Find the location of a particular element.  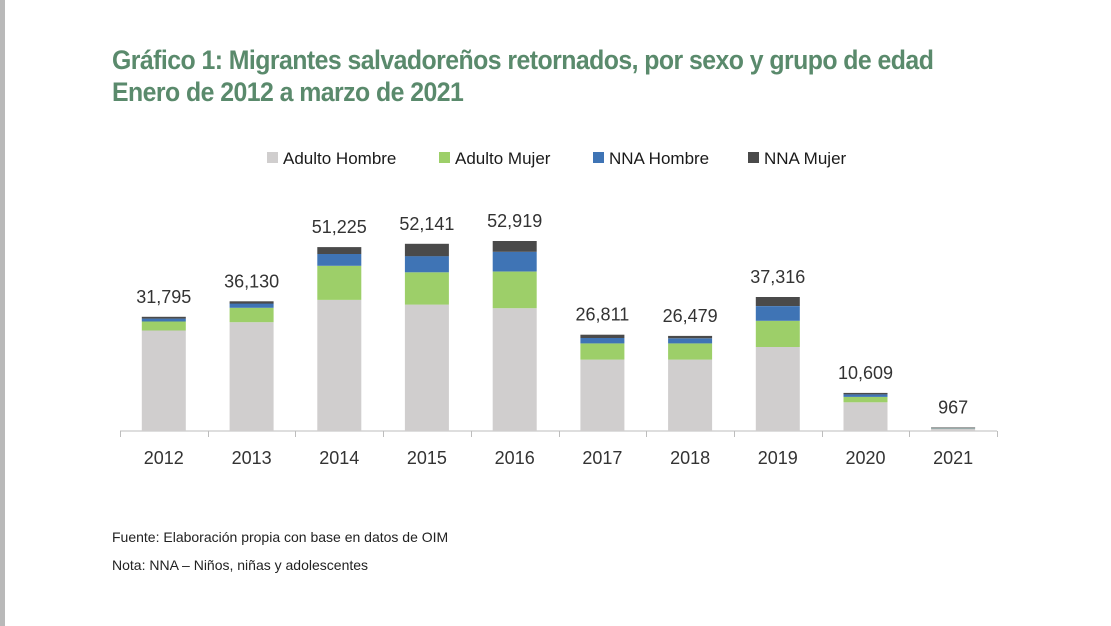

page-edge is located at coordinates (2, 313).